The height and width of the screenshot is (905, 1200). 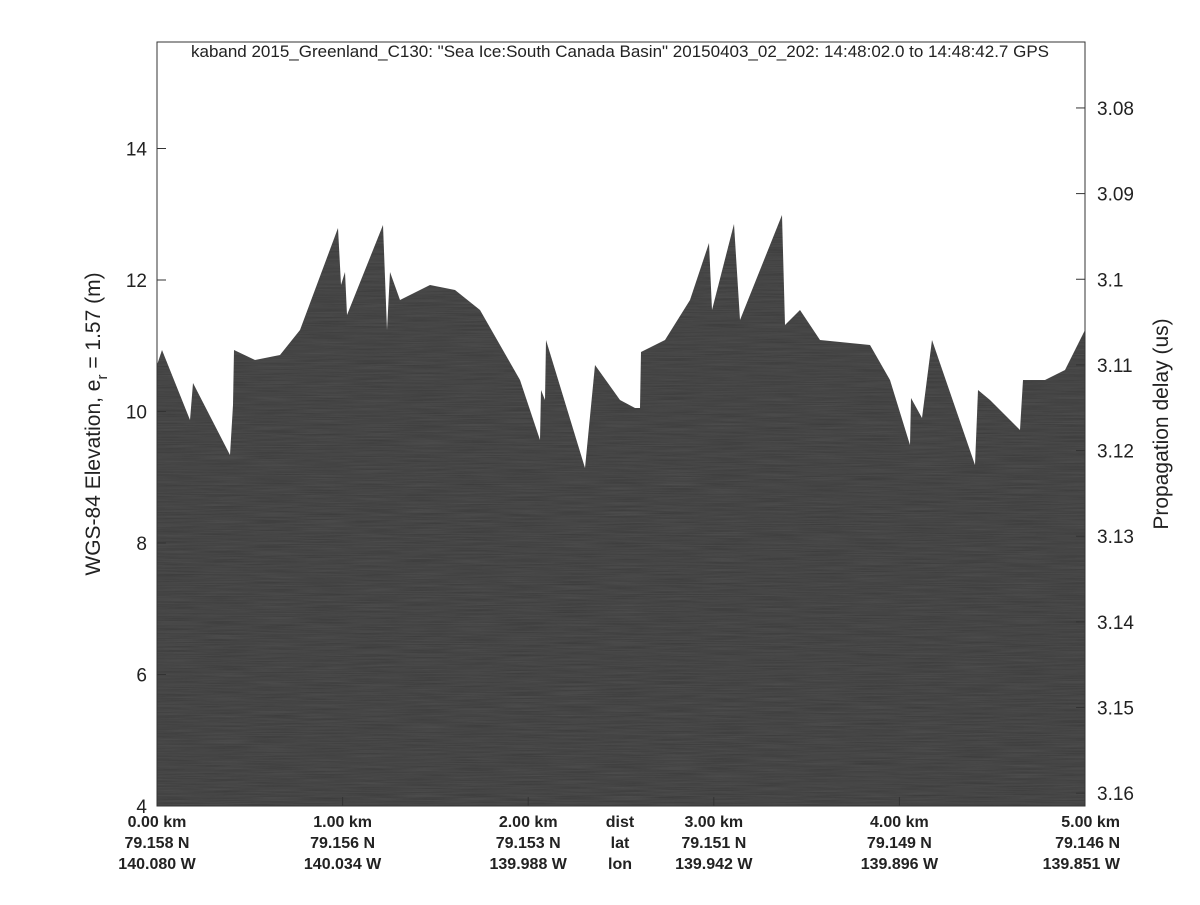 What do you see at coordinates (899, 843) in the screenshot?
I see `lat-label: 79.149 N` at bounding box center [899, 843].